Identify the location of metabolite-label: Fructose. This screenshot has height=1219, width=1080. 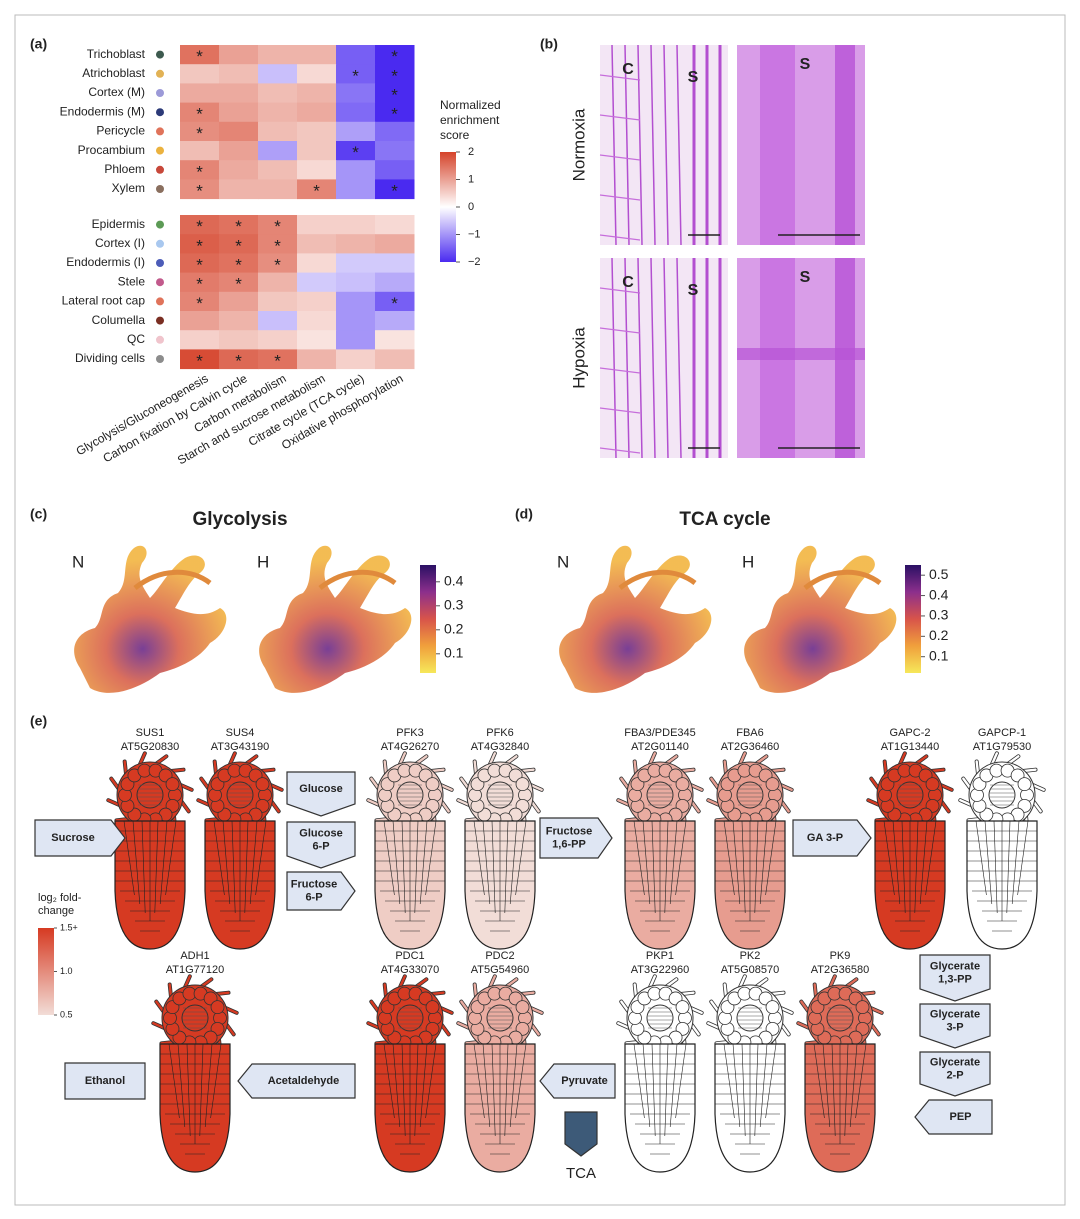
(569, 831).